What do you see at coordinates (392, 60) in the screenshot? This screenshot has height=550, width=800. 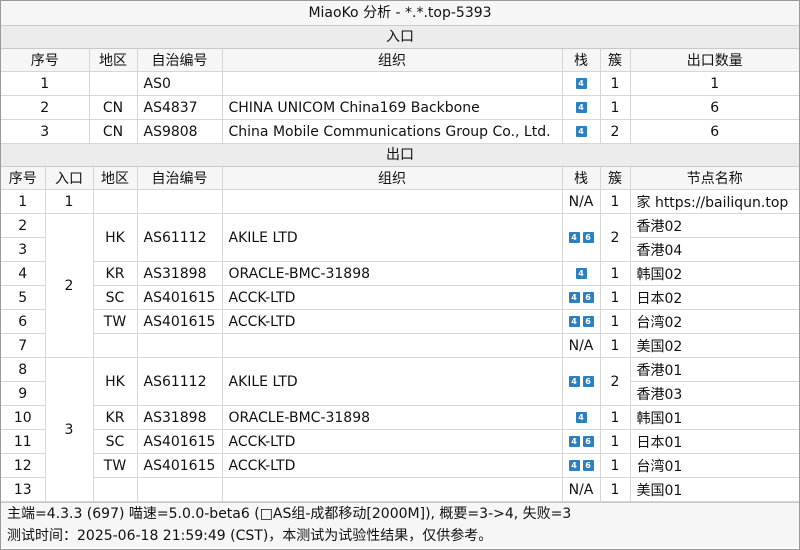 I see `entry-header-cell: 组织` at bounding box center [392, 60].